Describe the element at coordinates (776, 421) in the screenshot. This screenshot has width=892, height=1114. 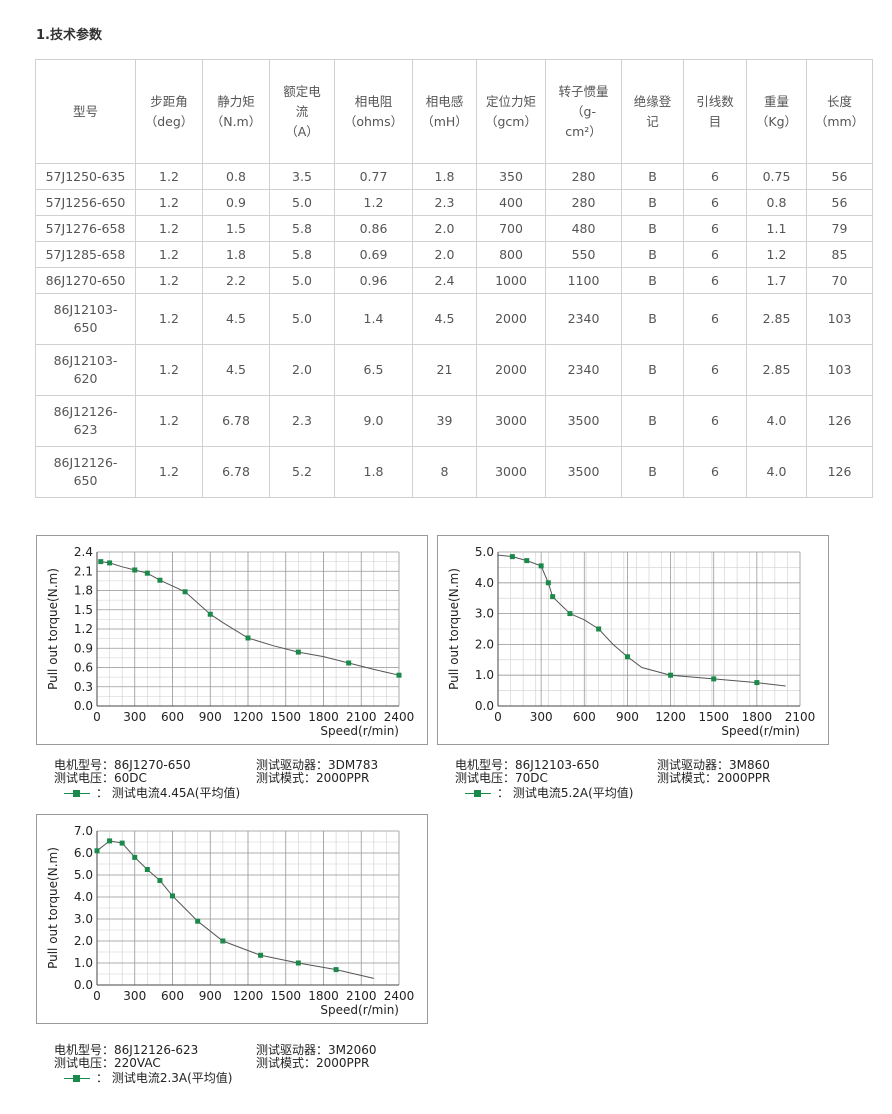
I see `table-cell: 4.0` at that location.